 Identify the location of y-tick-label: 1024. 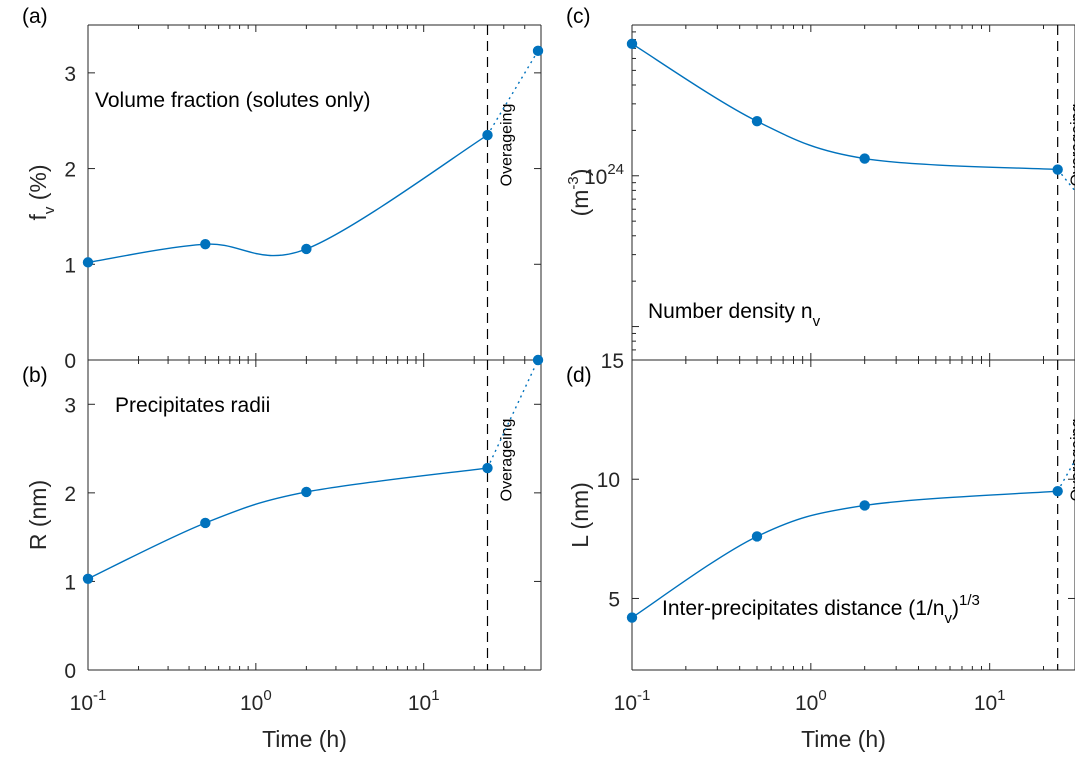
(604, 175).